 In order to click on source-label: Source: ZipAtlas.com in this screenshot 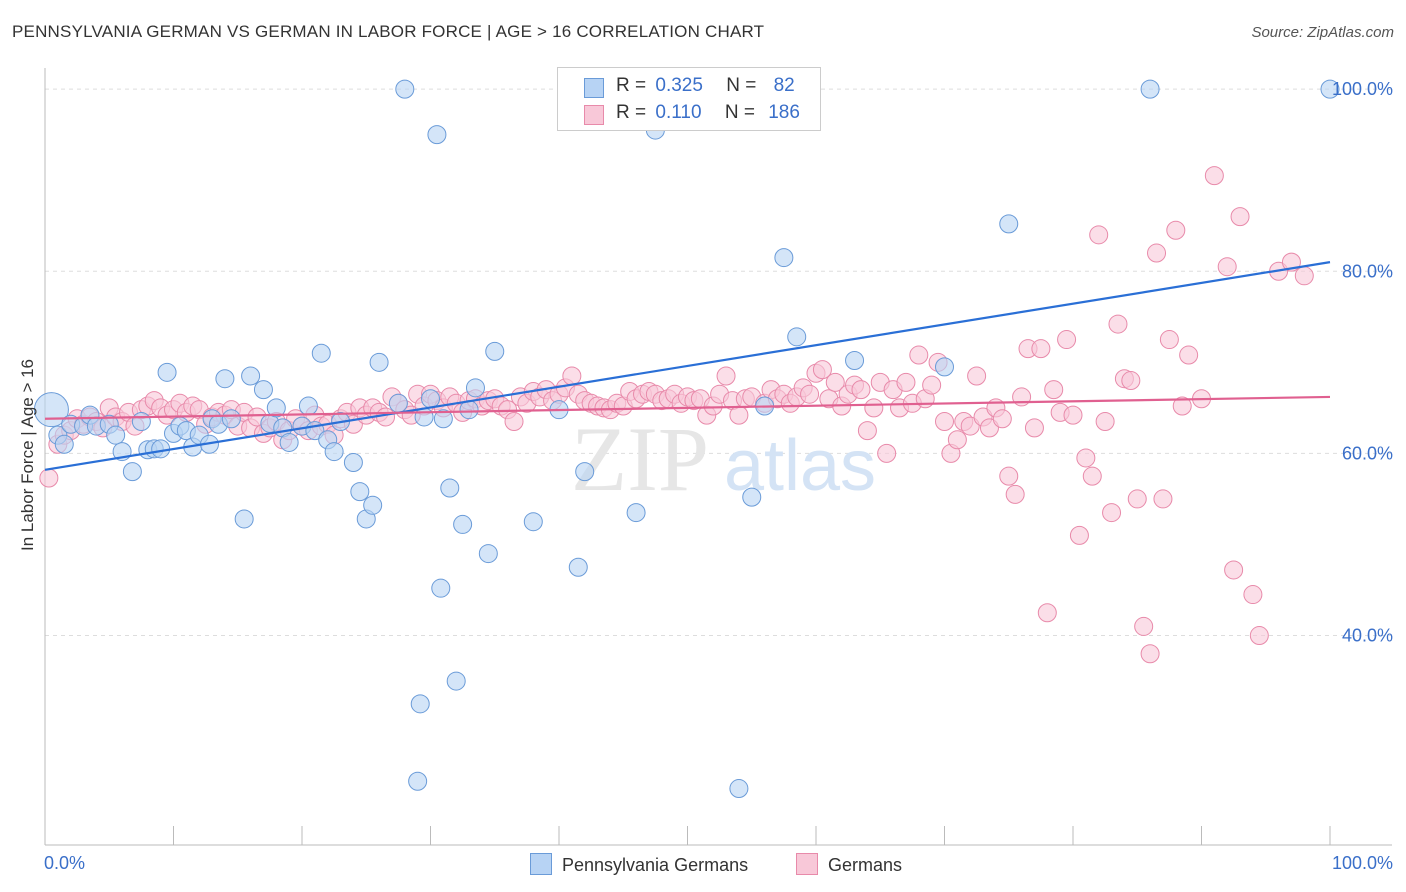, I will do `click(1322, 32)`.